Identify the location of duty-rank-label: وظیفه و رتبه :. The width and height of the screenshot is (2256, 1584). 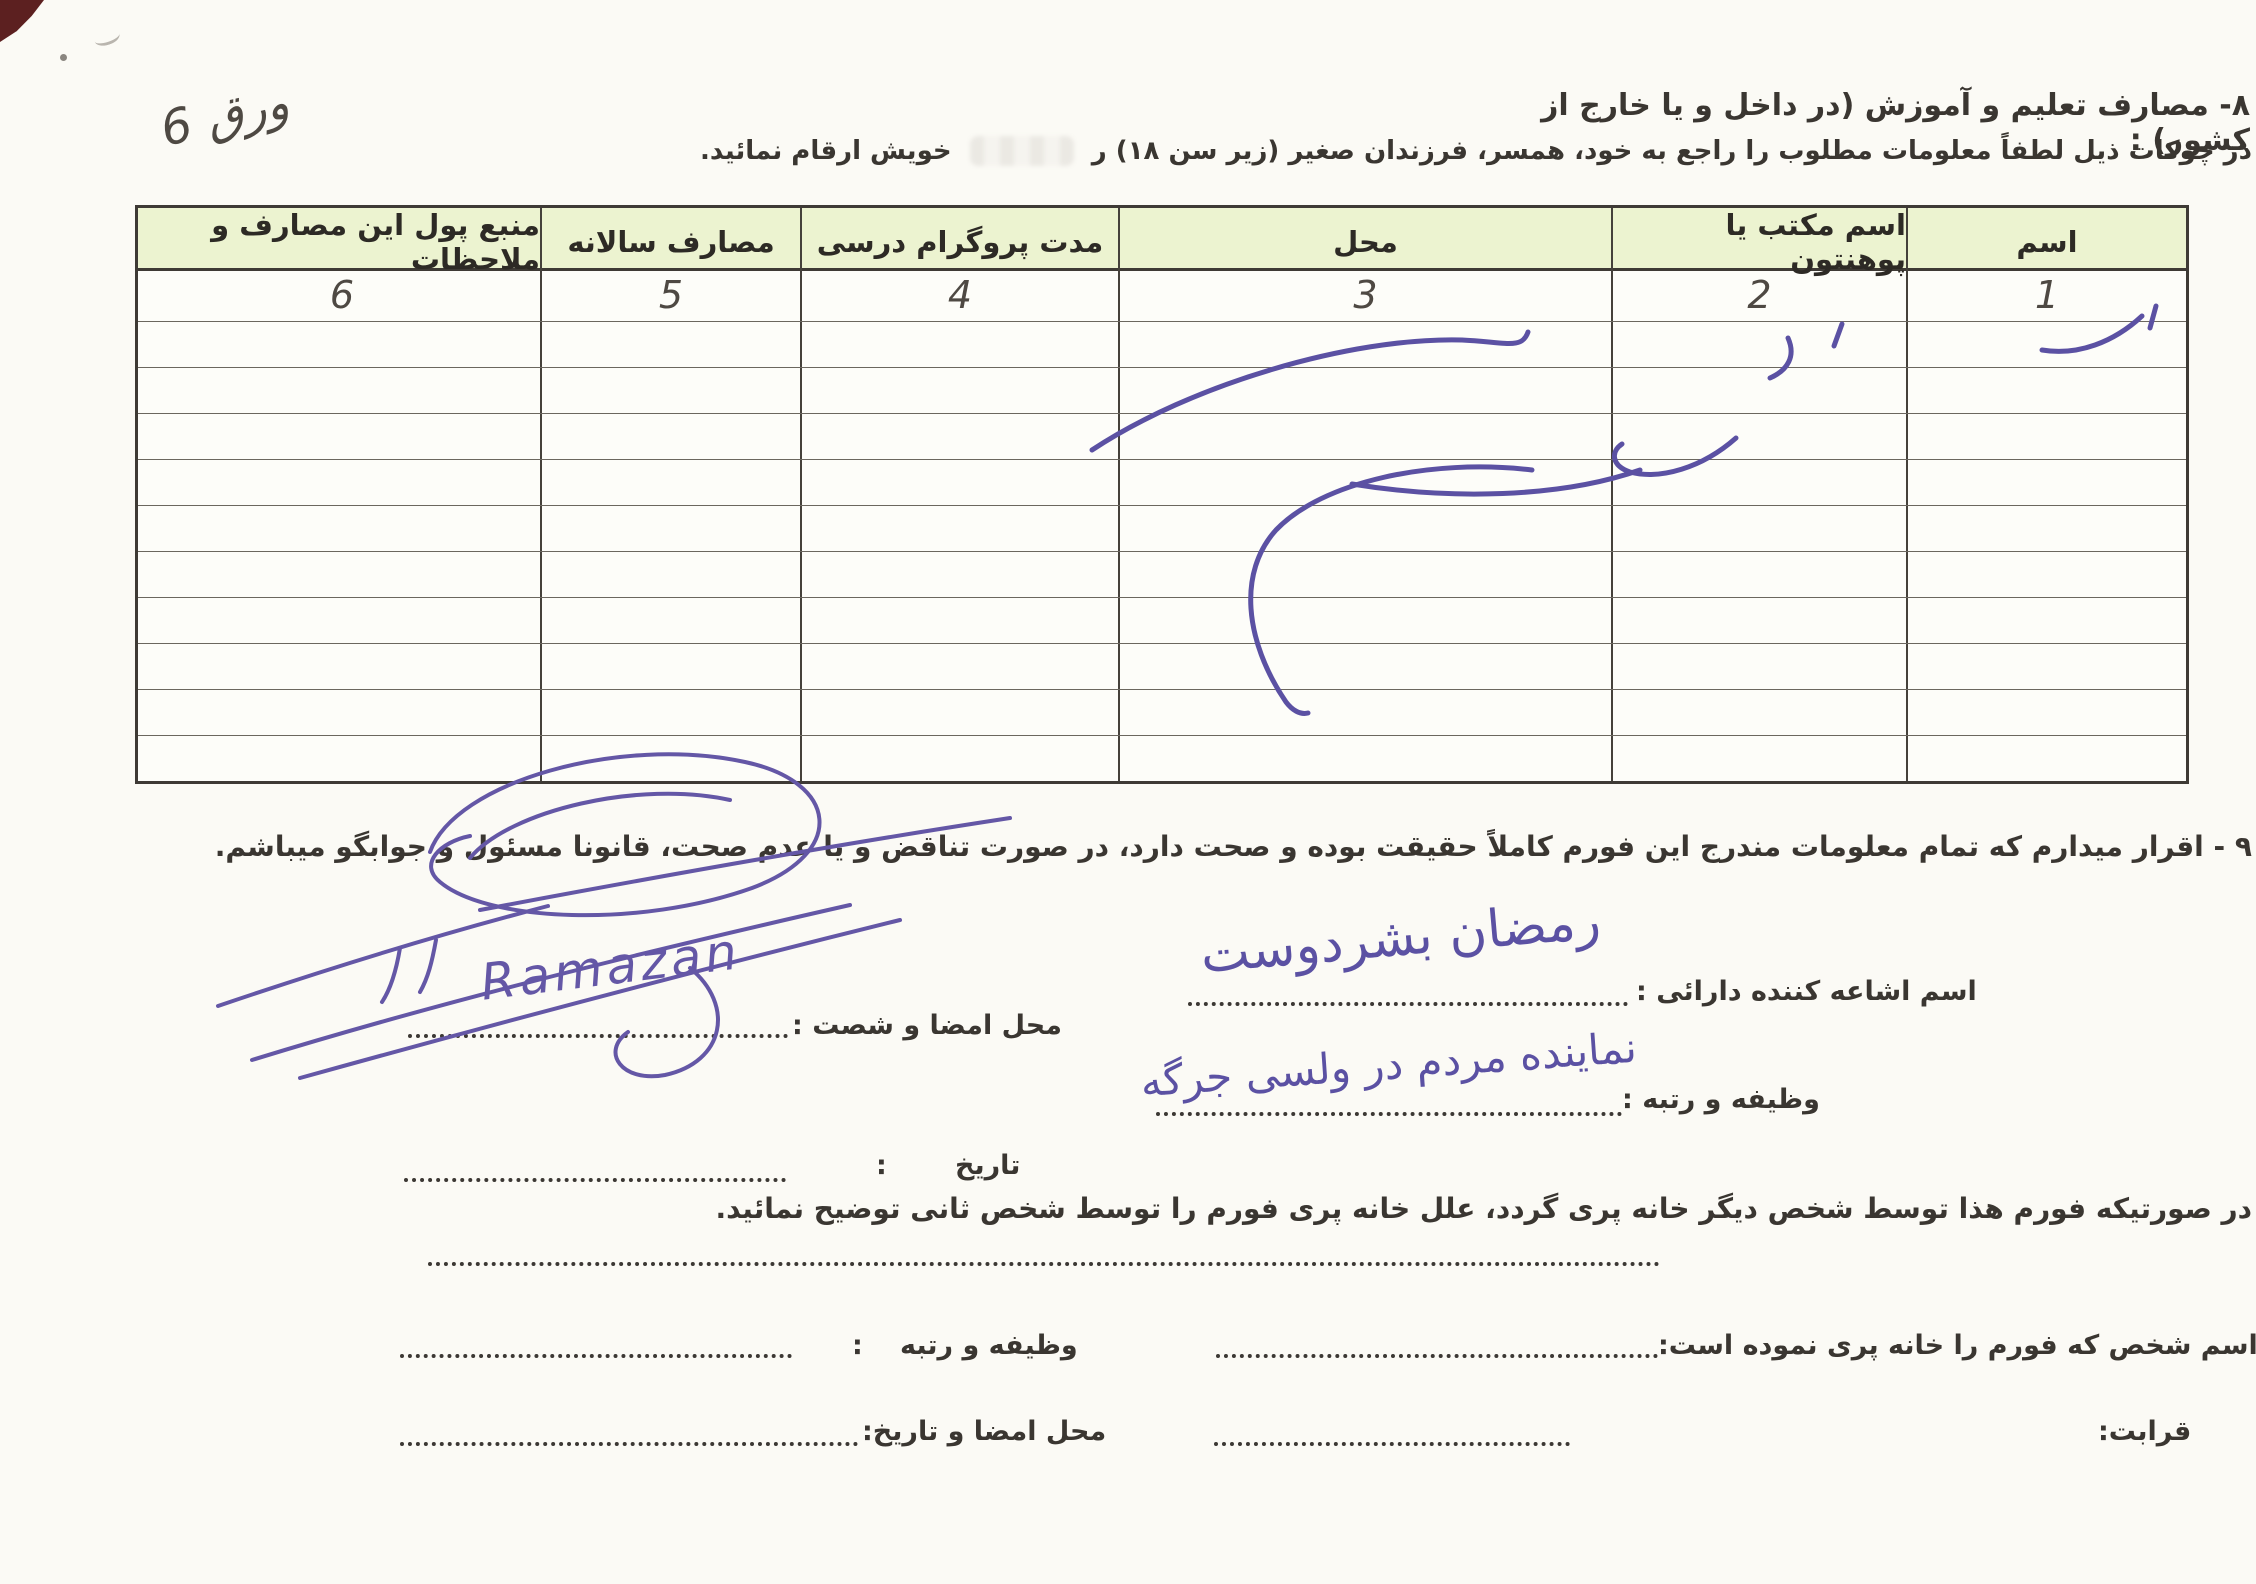
(1721, 1099).